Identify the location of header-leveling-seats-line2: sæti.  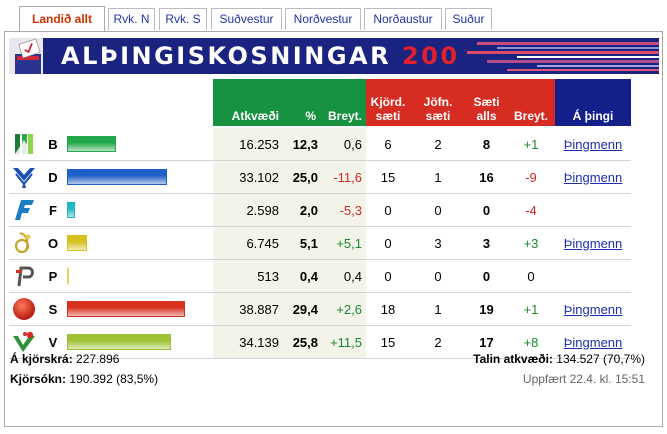
(438, 116).